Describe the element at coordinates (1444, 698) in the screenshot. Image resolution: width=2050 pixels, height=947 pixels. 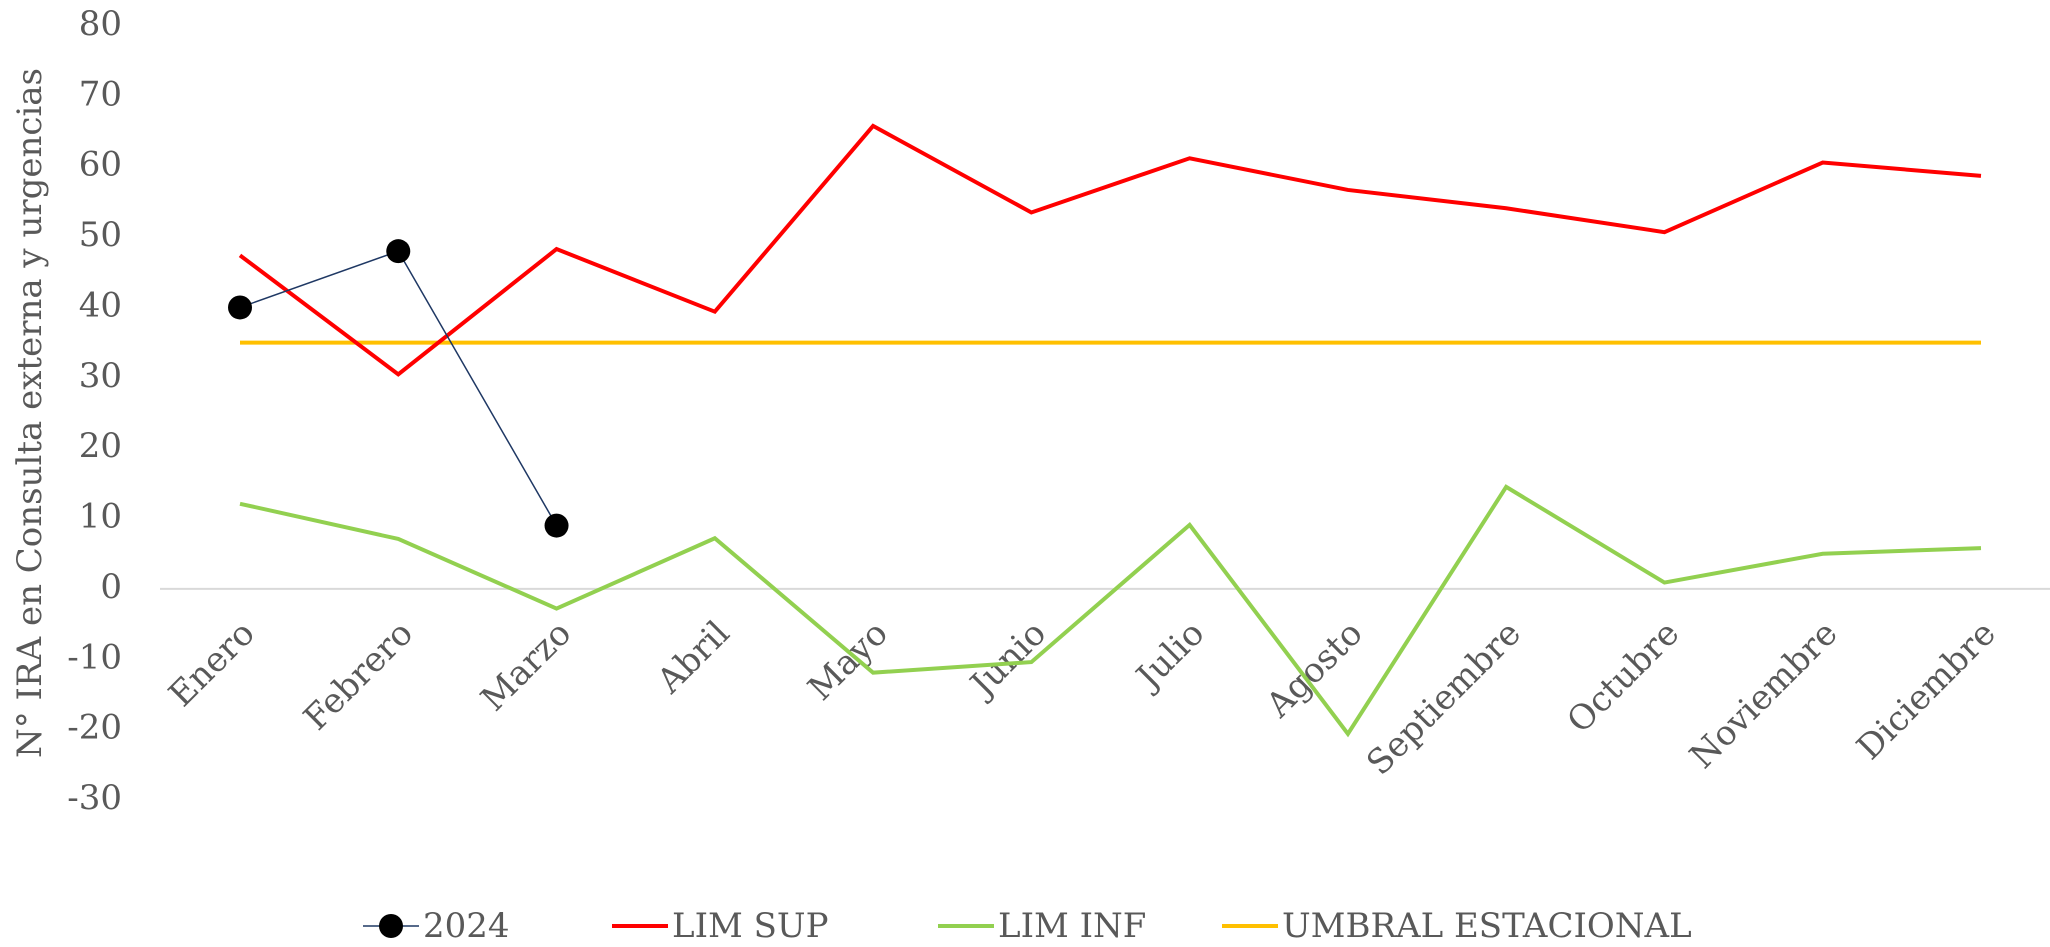
I see `x-tick-label: Septiembre` at that location.